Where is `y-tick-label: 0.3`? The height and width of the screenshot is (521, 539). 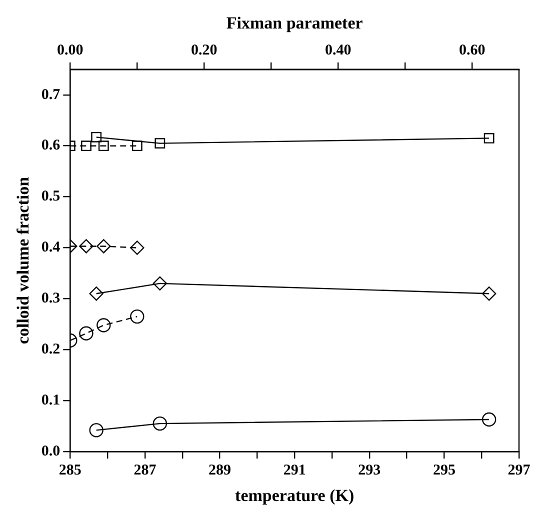
y-tick-label: 0.3 is located at coordinates (50, 298).